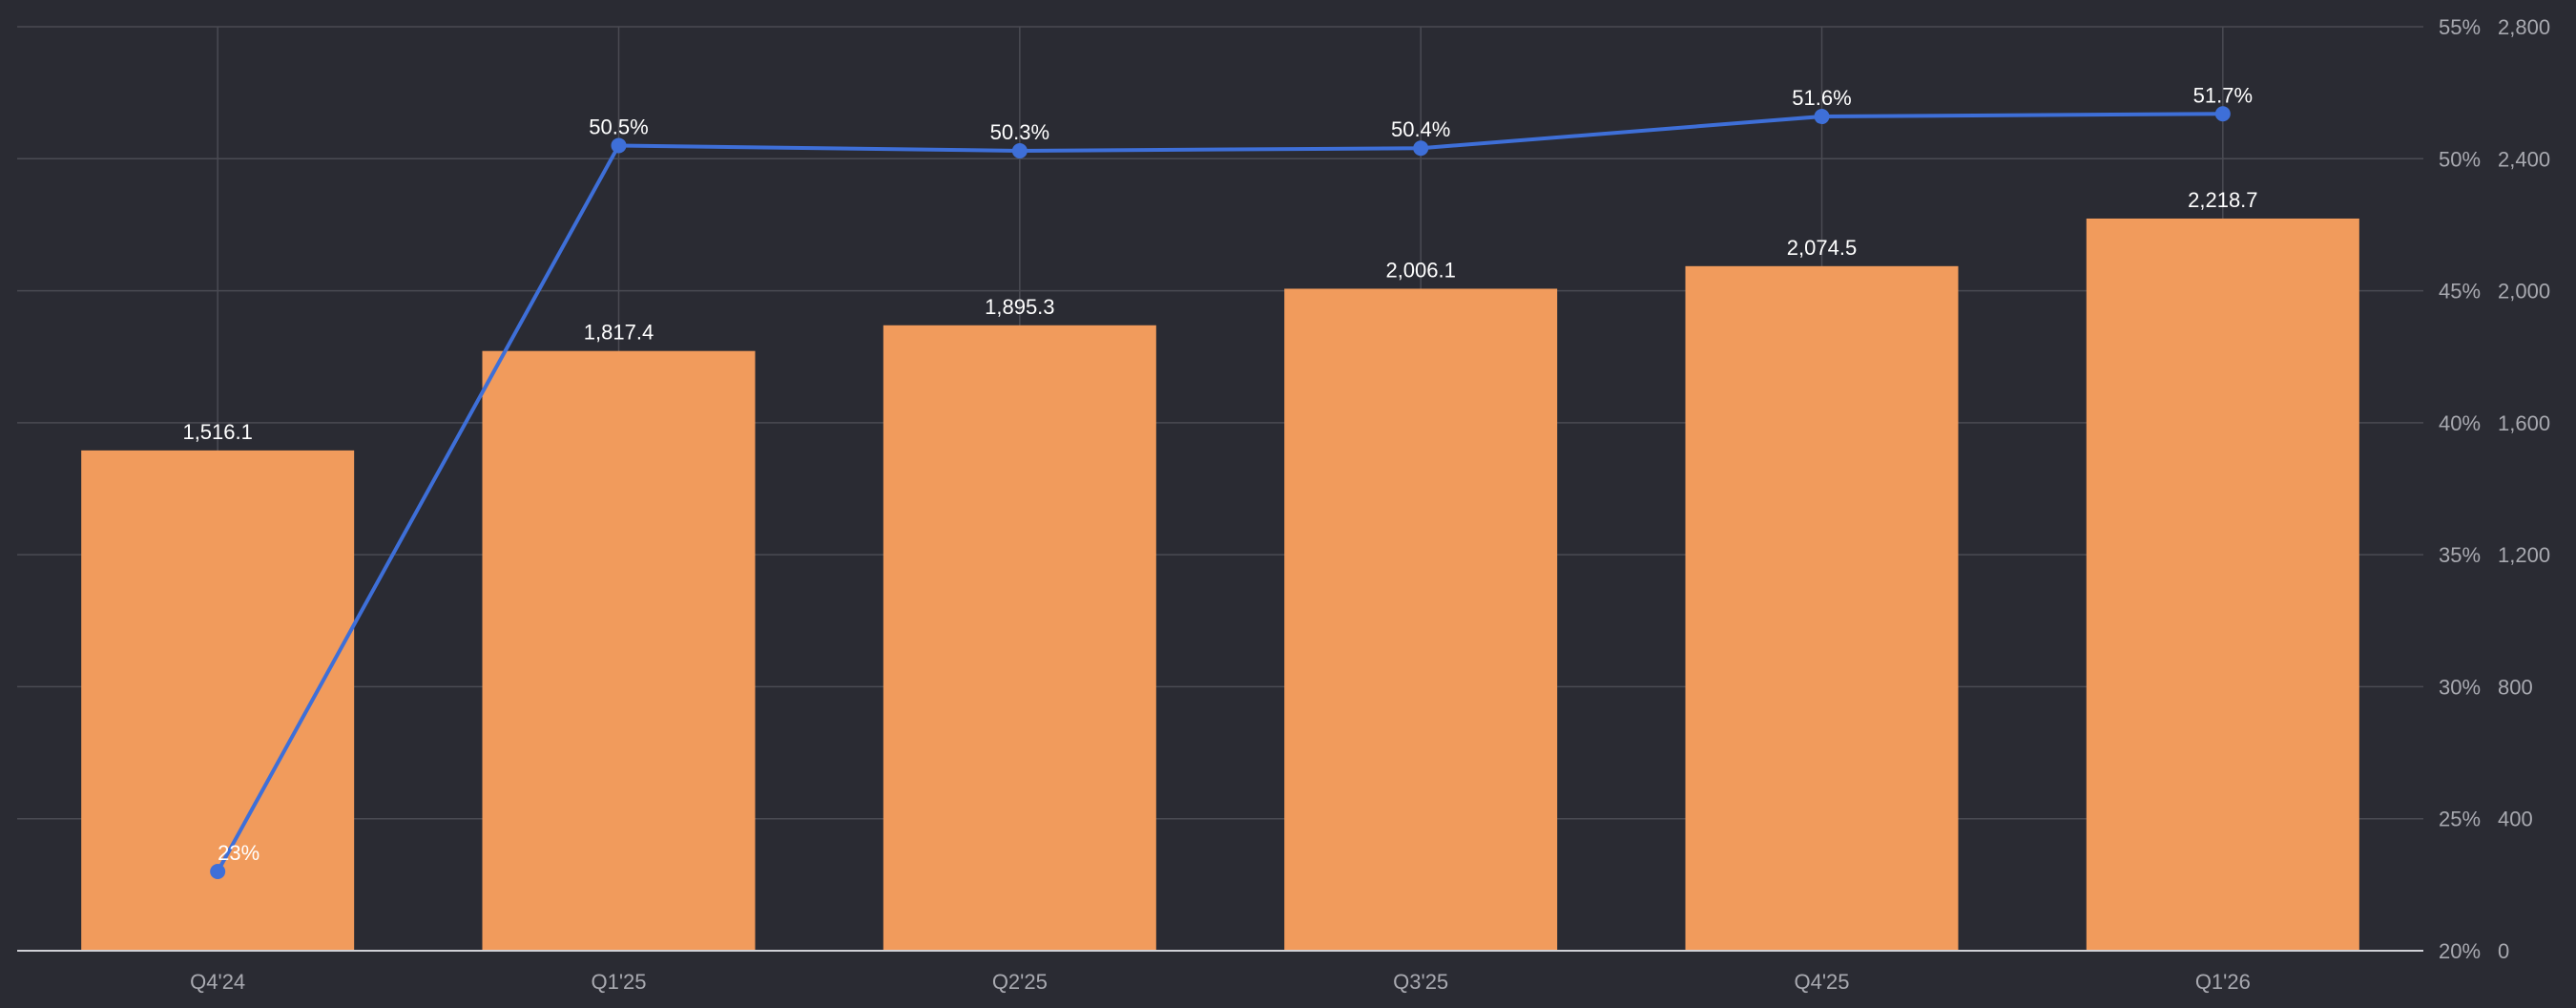 The width and height of the screenshot is (2576, 1008). What do you see at coordinates (2223, 95) in the screenshot?
I see `line-value-label: 51.7%` at bounding box center [2223, 95].